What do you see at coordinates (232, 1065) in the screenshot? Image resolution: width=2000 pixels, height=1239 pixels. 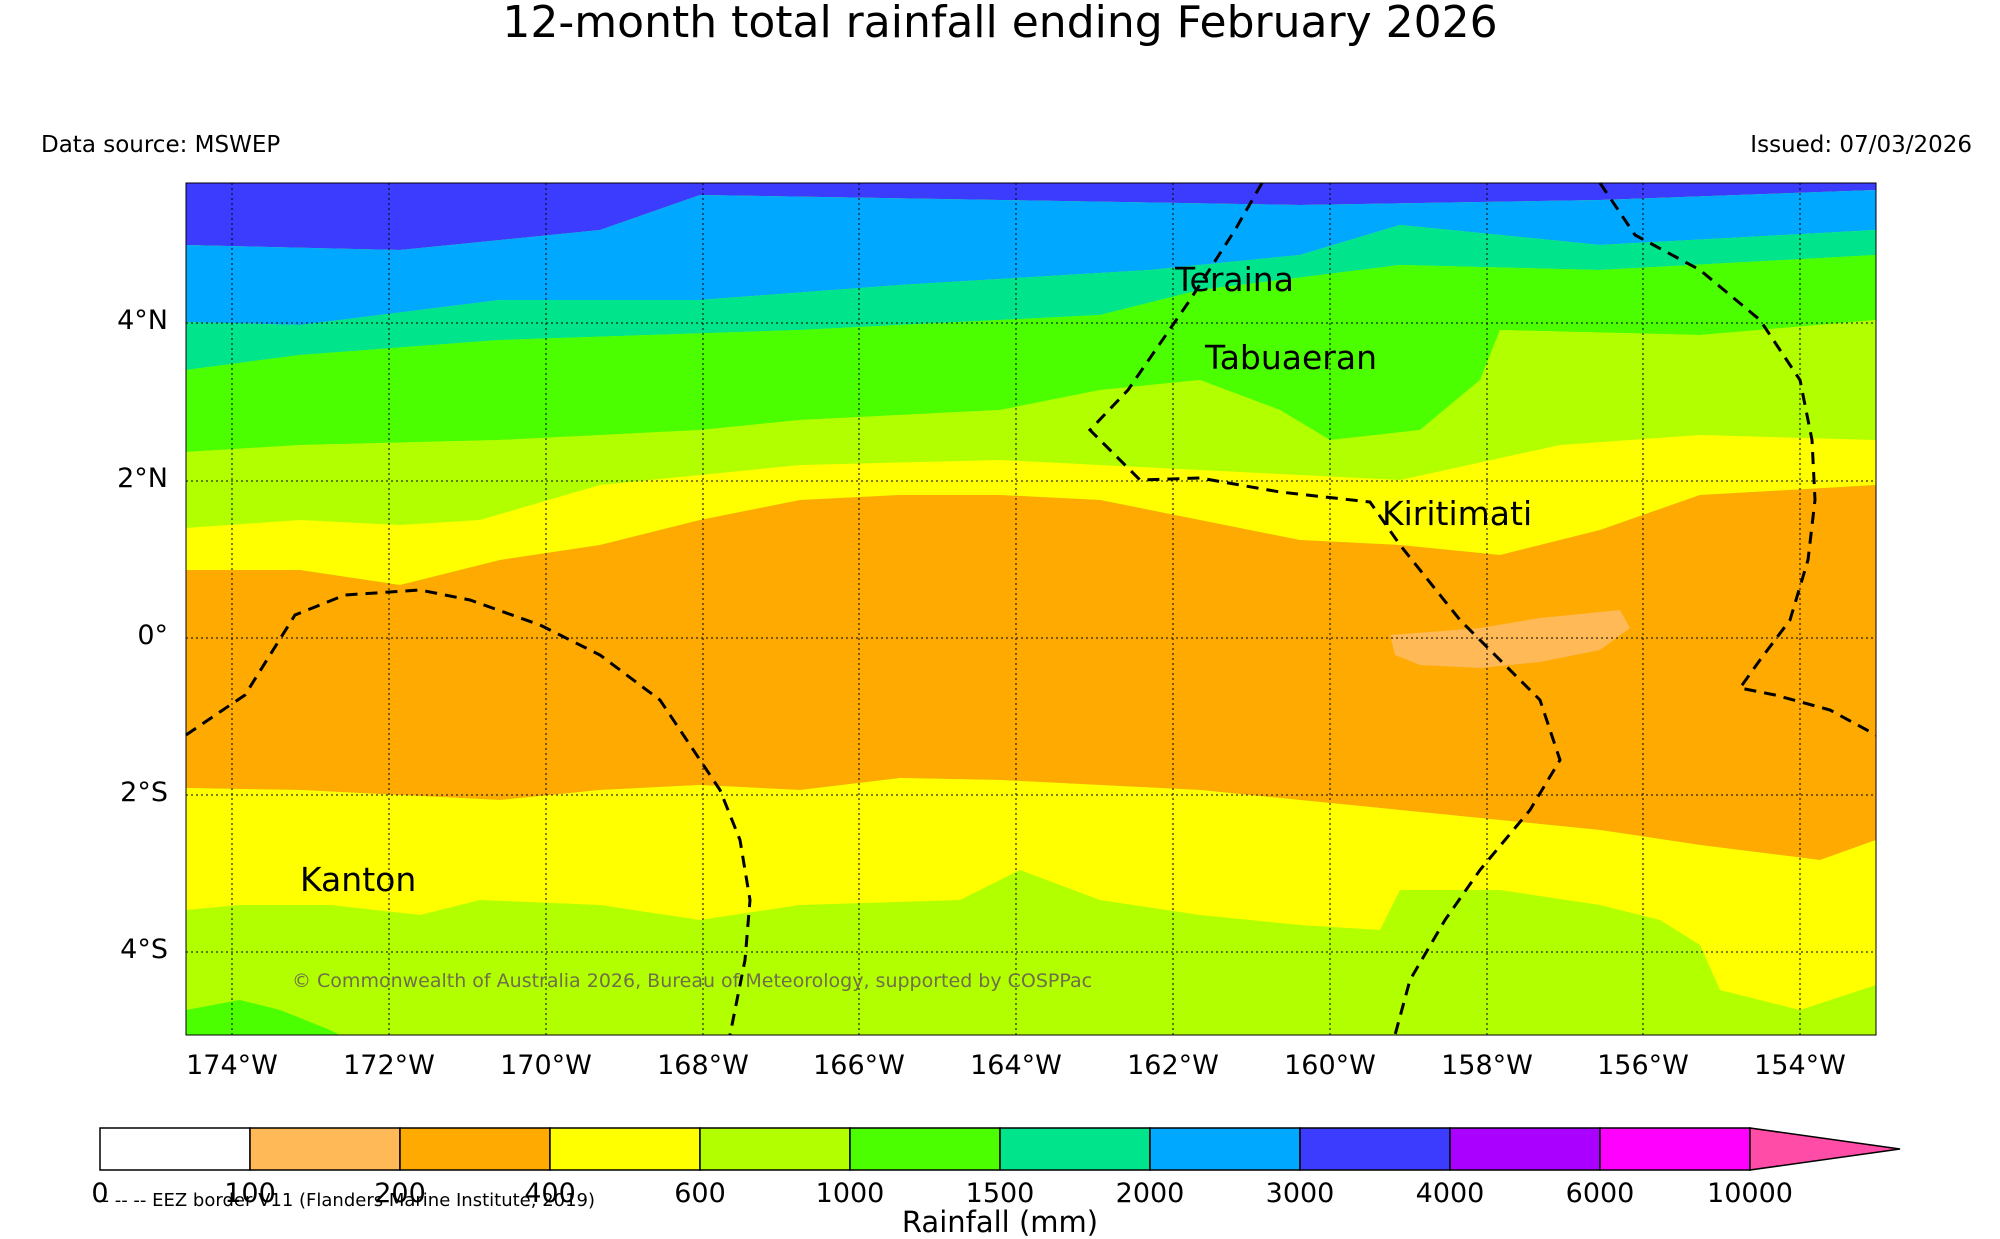 I see `lon-label: 174°W` at bounding box center [232, 1065].